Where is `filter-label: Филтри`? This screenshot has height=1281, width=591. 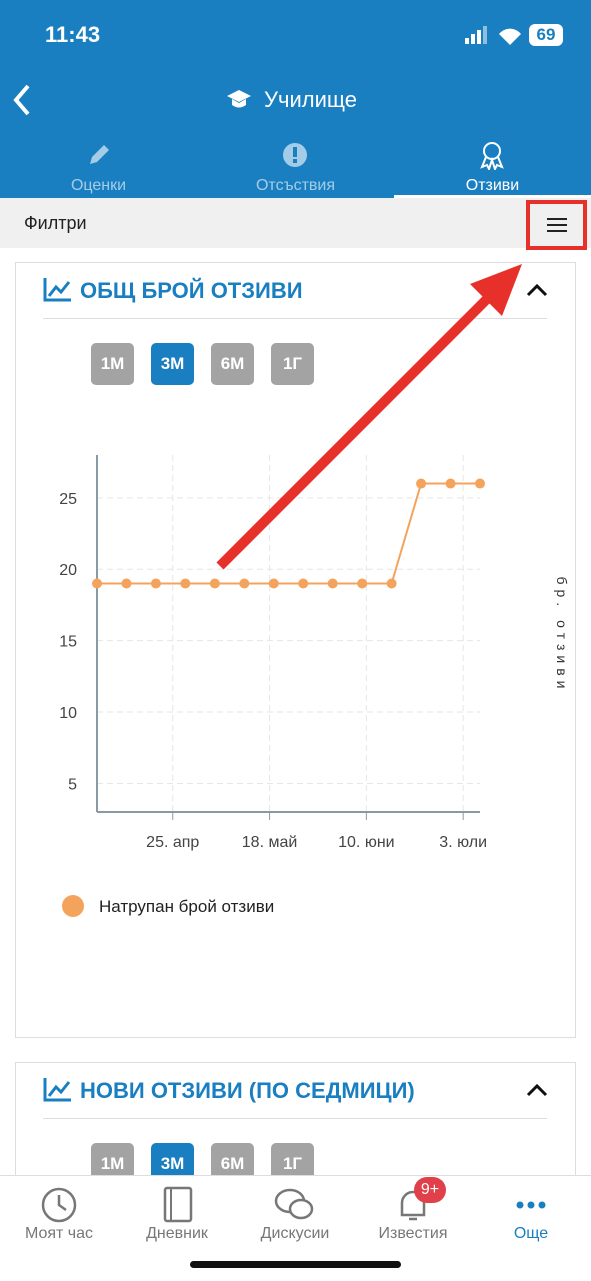 filter-label: Филтри is located at coordinates (55, 223).